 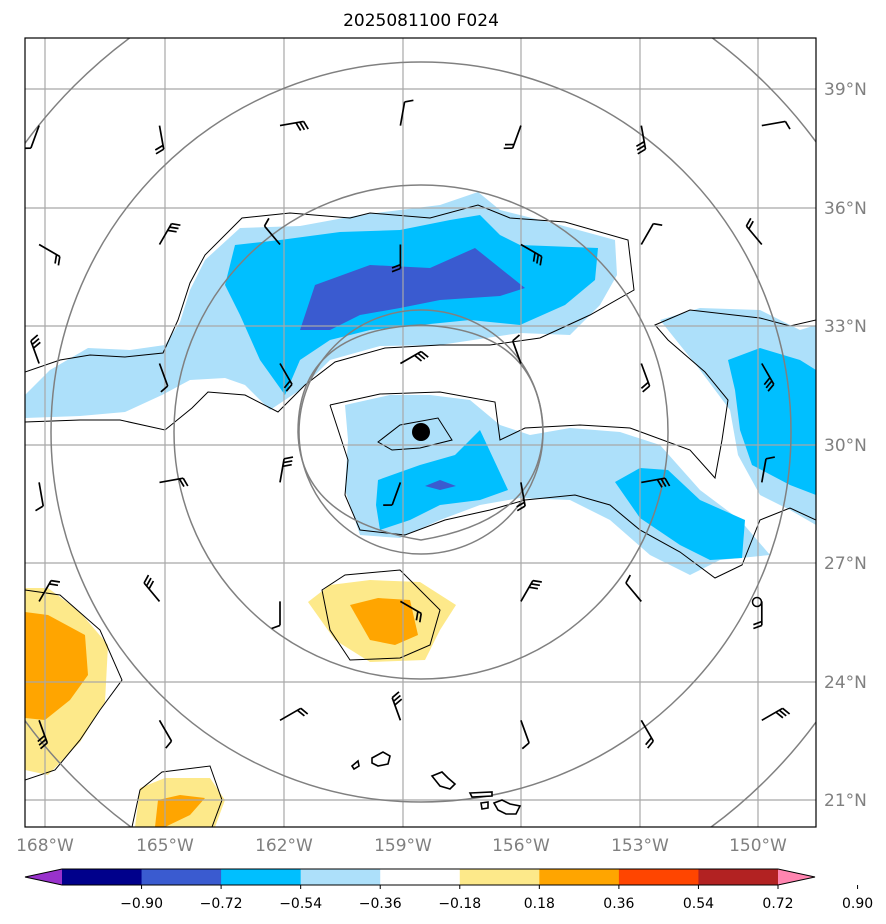 What do you see at coordinates (857, 904) in the screenshot?
I see `colorbar-tick-label: 0.90` at bounding box center [857, 904].